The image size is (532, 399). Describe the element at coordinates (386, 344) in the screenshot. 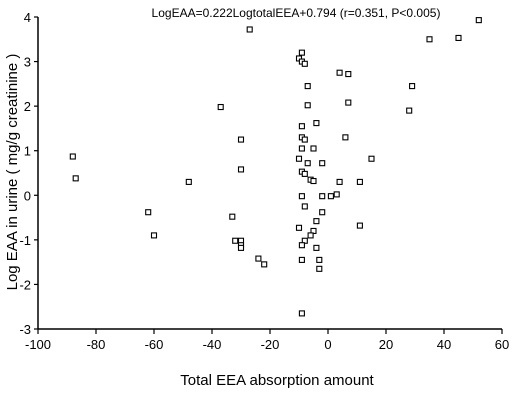

I see `x-tick-label: 20` at that location.